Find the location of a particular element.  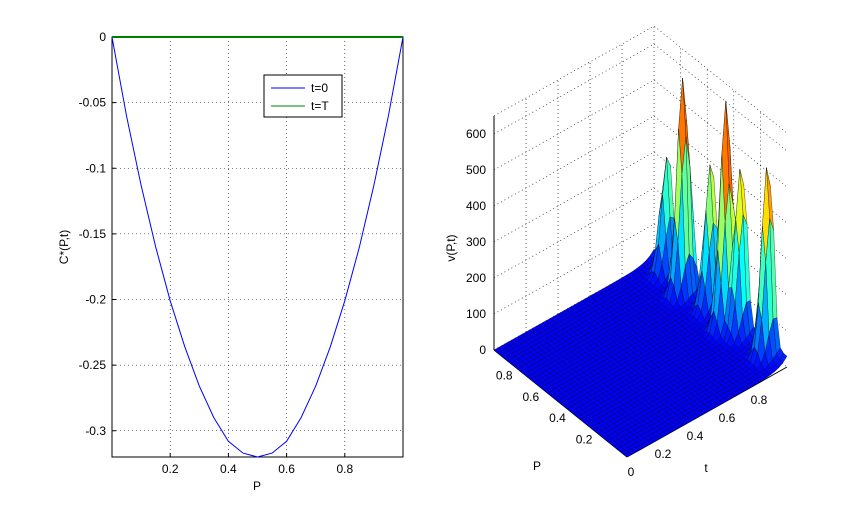

x-tick-label: 0.6 is located at coordinates (286, 469).